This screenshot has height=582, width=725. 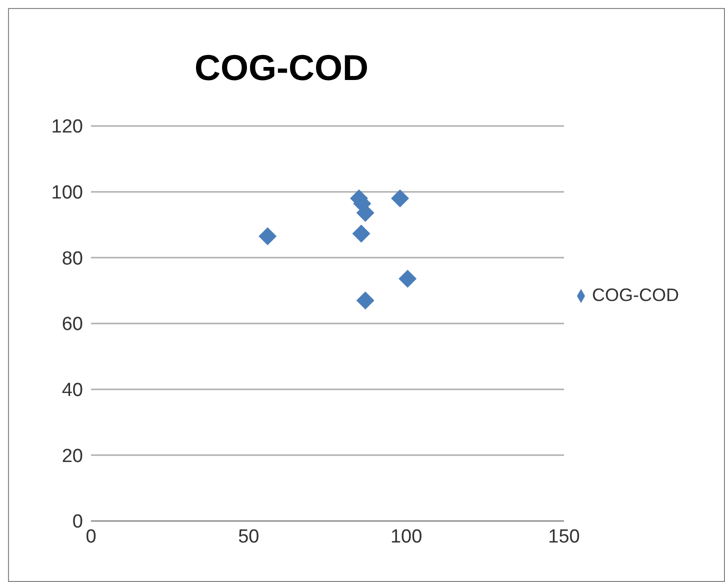 I want to click on y-tick-label: 40, so click(x=72, y=391).